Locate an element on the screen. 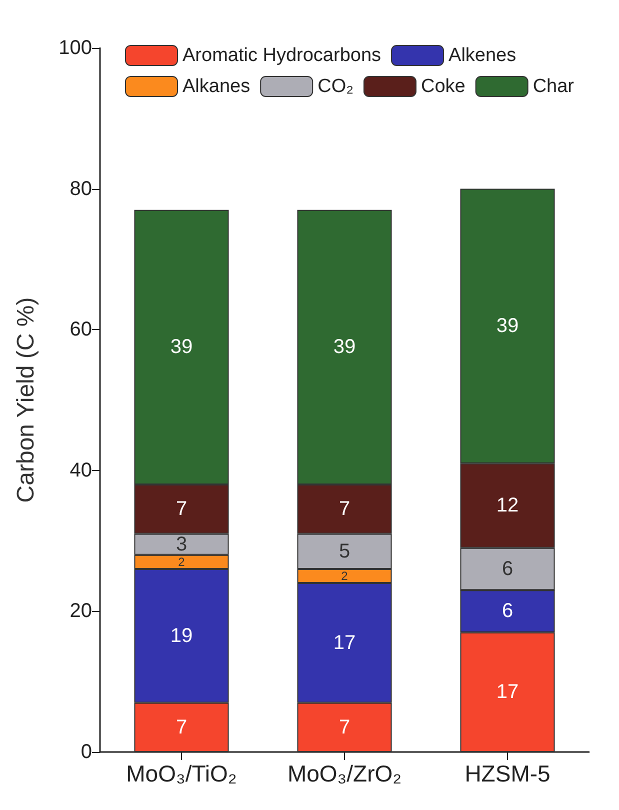  x-tick-label: MoO₃/TiO₂ is located at coordinates (181, 773).